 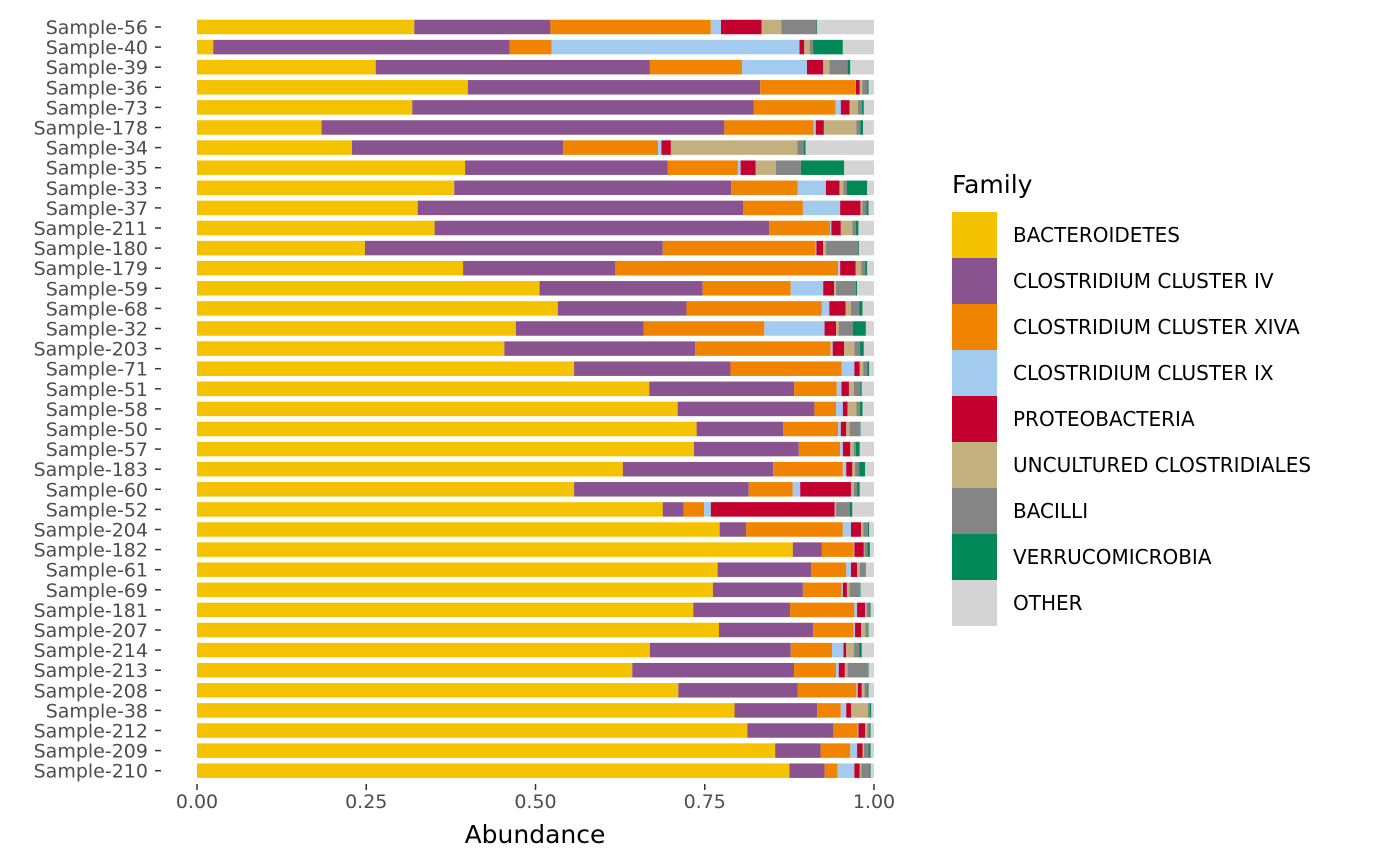 What do you see at coordinates (91, 611) in the screenshot?
I see `y-tick-label: Sample-181` at bounding box center [91, 611].